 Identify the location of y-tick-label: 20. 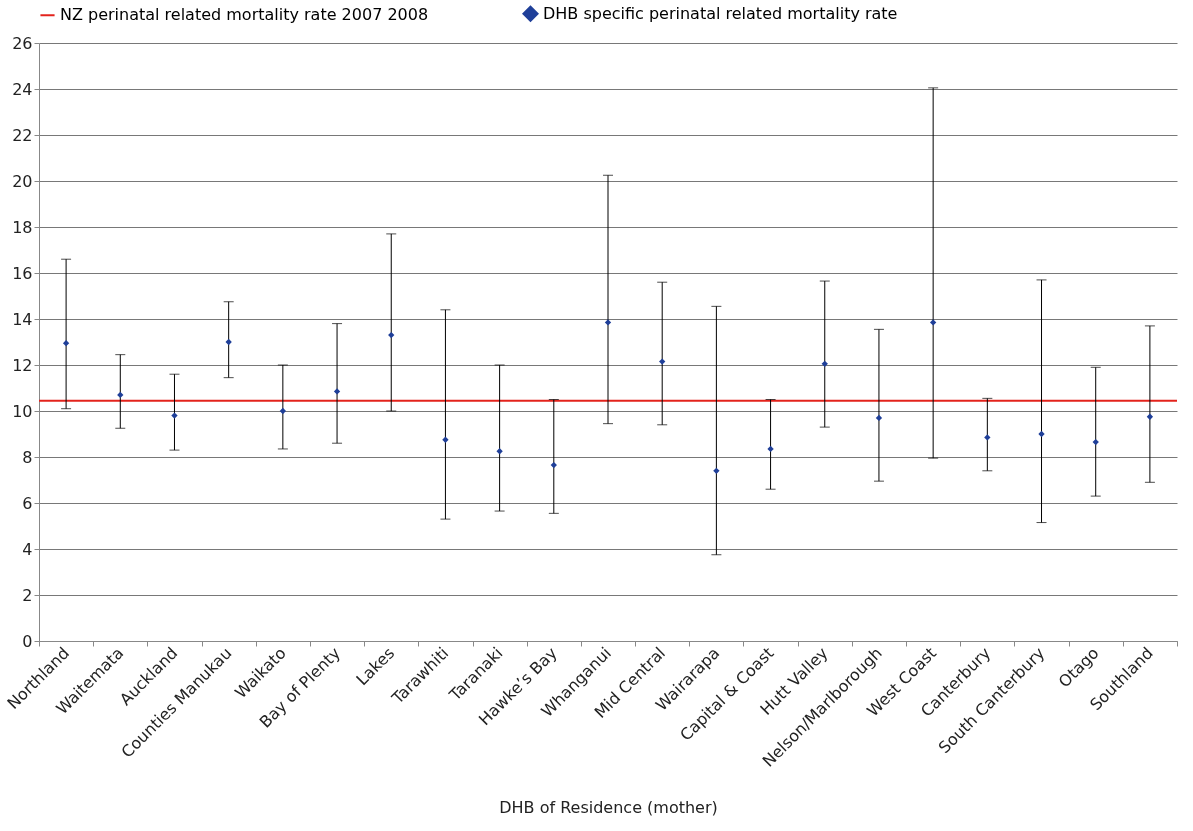
(22, 181).